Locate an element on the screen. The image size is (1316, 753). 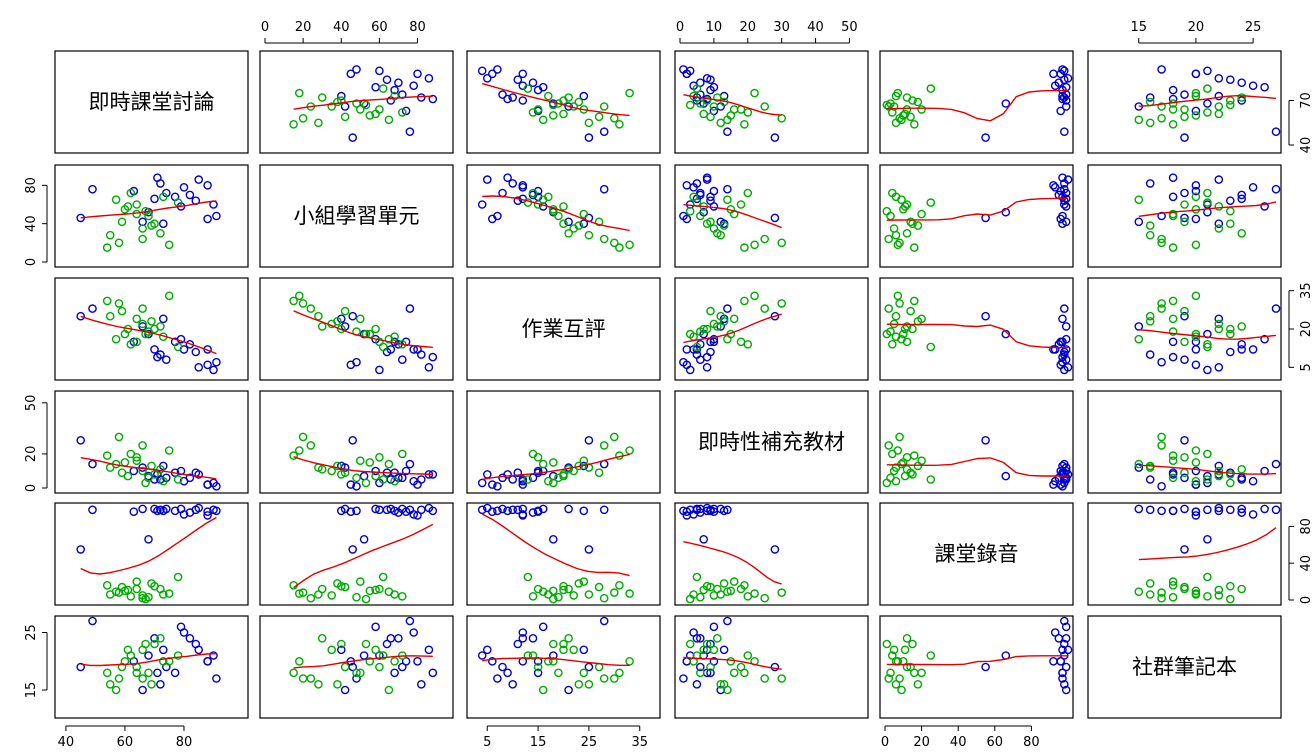
smooth-line-r4-c3 is located at coordinates (556, 466).